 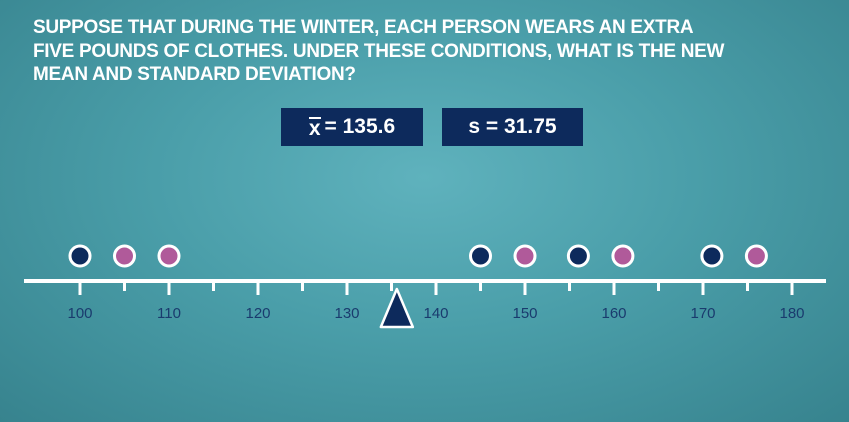 What do you see at coordinates (435, 313) in the screenshot?
I see `tick-label: 140` at bounding box center [435, 313].